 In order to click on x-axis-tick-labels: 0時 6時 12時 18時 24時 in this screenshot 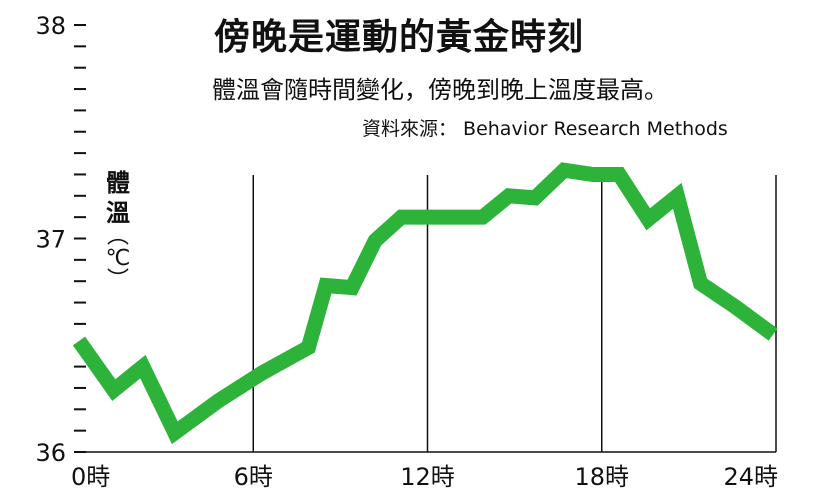, I will do `click(424, 477)`.